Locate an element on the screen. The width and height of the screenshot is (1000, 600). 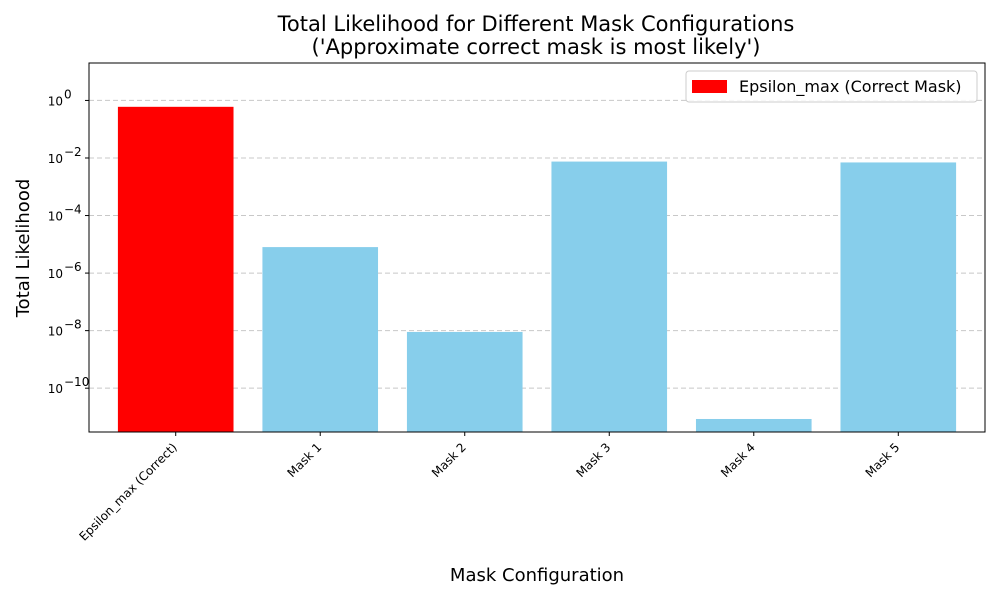
legend-swatch is located at coordinates (709, 86).